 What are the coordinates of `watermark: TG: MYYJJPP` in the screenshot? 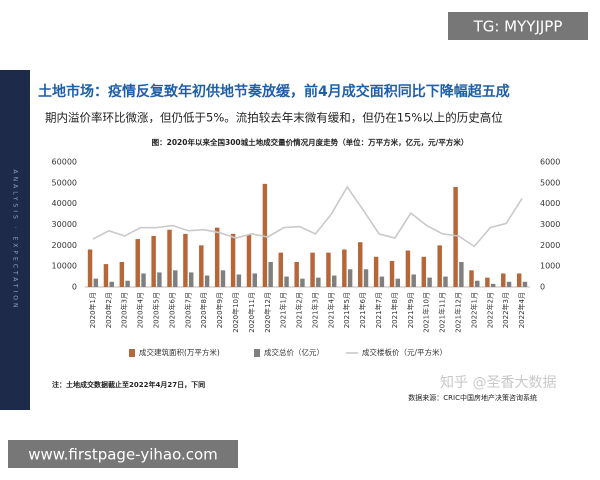 It's located at (518, 27).